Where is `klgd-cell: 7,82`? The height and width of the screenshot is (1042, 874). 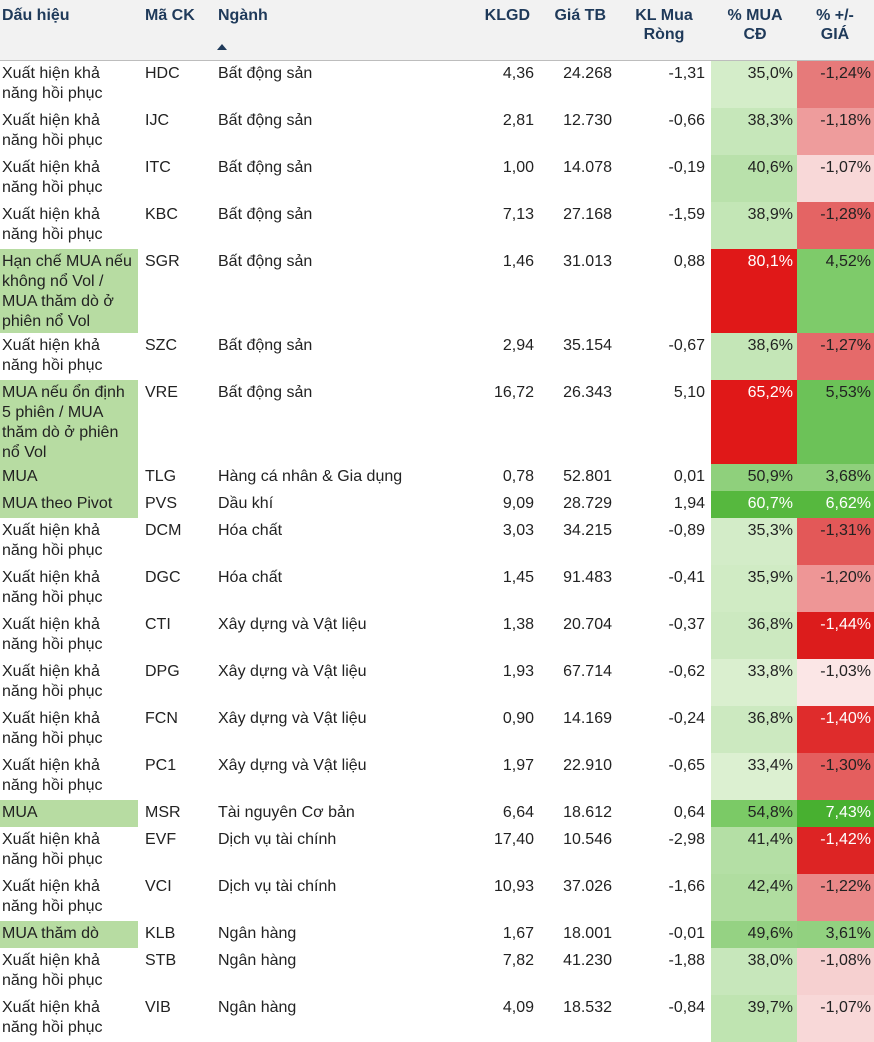 klgd-cell: 7,82 is located at coordinates (518, 960).